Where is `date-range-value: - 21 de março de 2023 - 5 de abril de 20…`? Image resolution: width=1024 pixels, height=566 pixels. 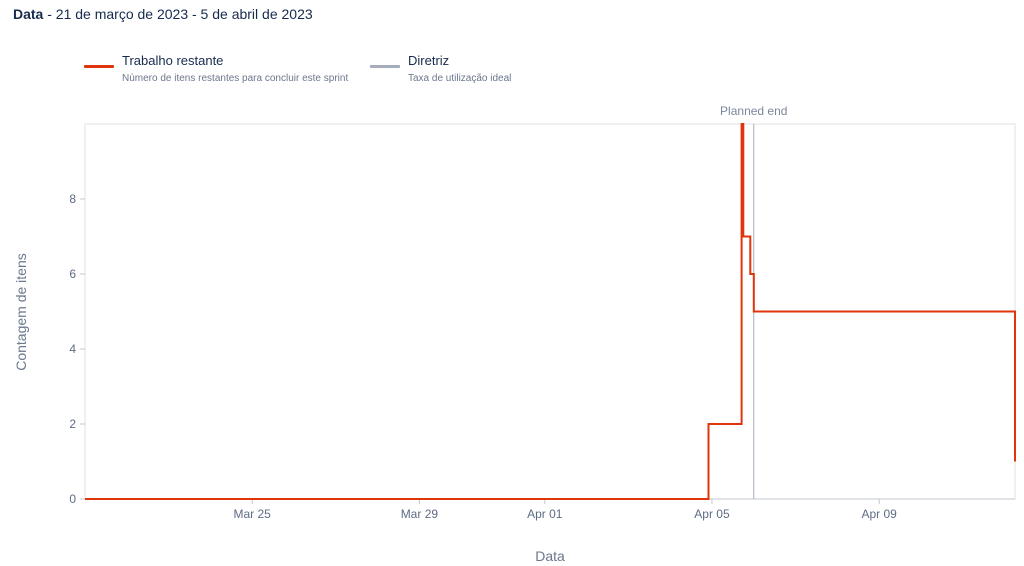
date-range-value: - 21 de março de 2023 - 5 de abril de 20… is located at coordinates (178, 14).